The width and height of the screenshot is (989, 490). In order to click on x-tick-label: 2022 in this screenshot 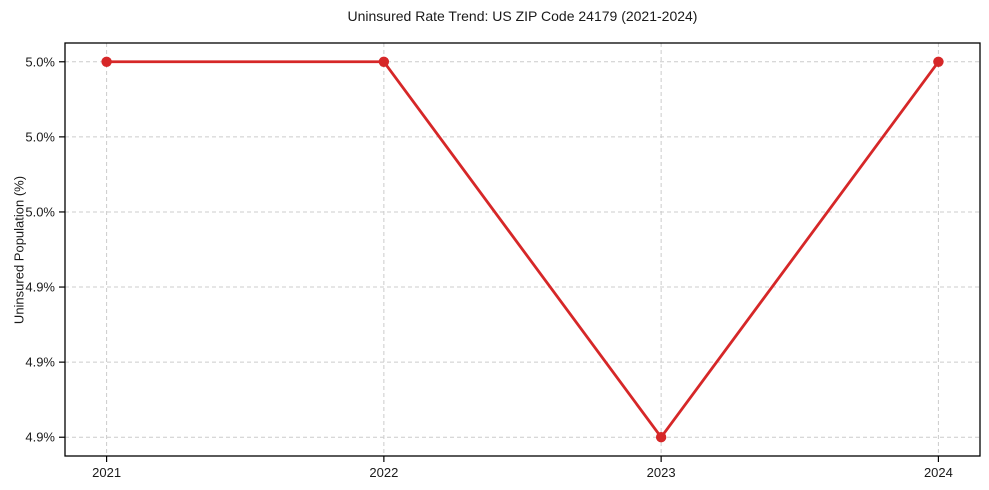, I will do `click(383, 472)`.